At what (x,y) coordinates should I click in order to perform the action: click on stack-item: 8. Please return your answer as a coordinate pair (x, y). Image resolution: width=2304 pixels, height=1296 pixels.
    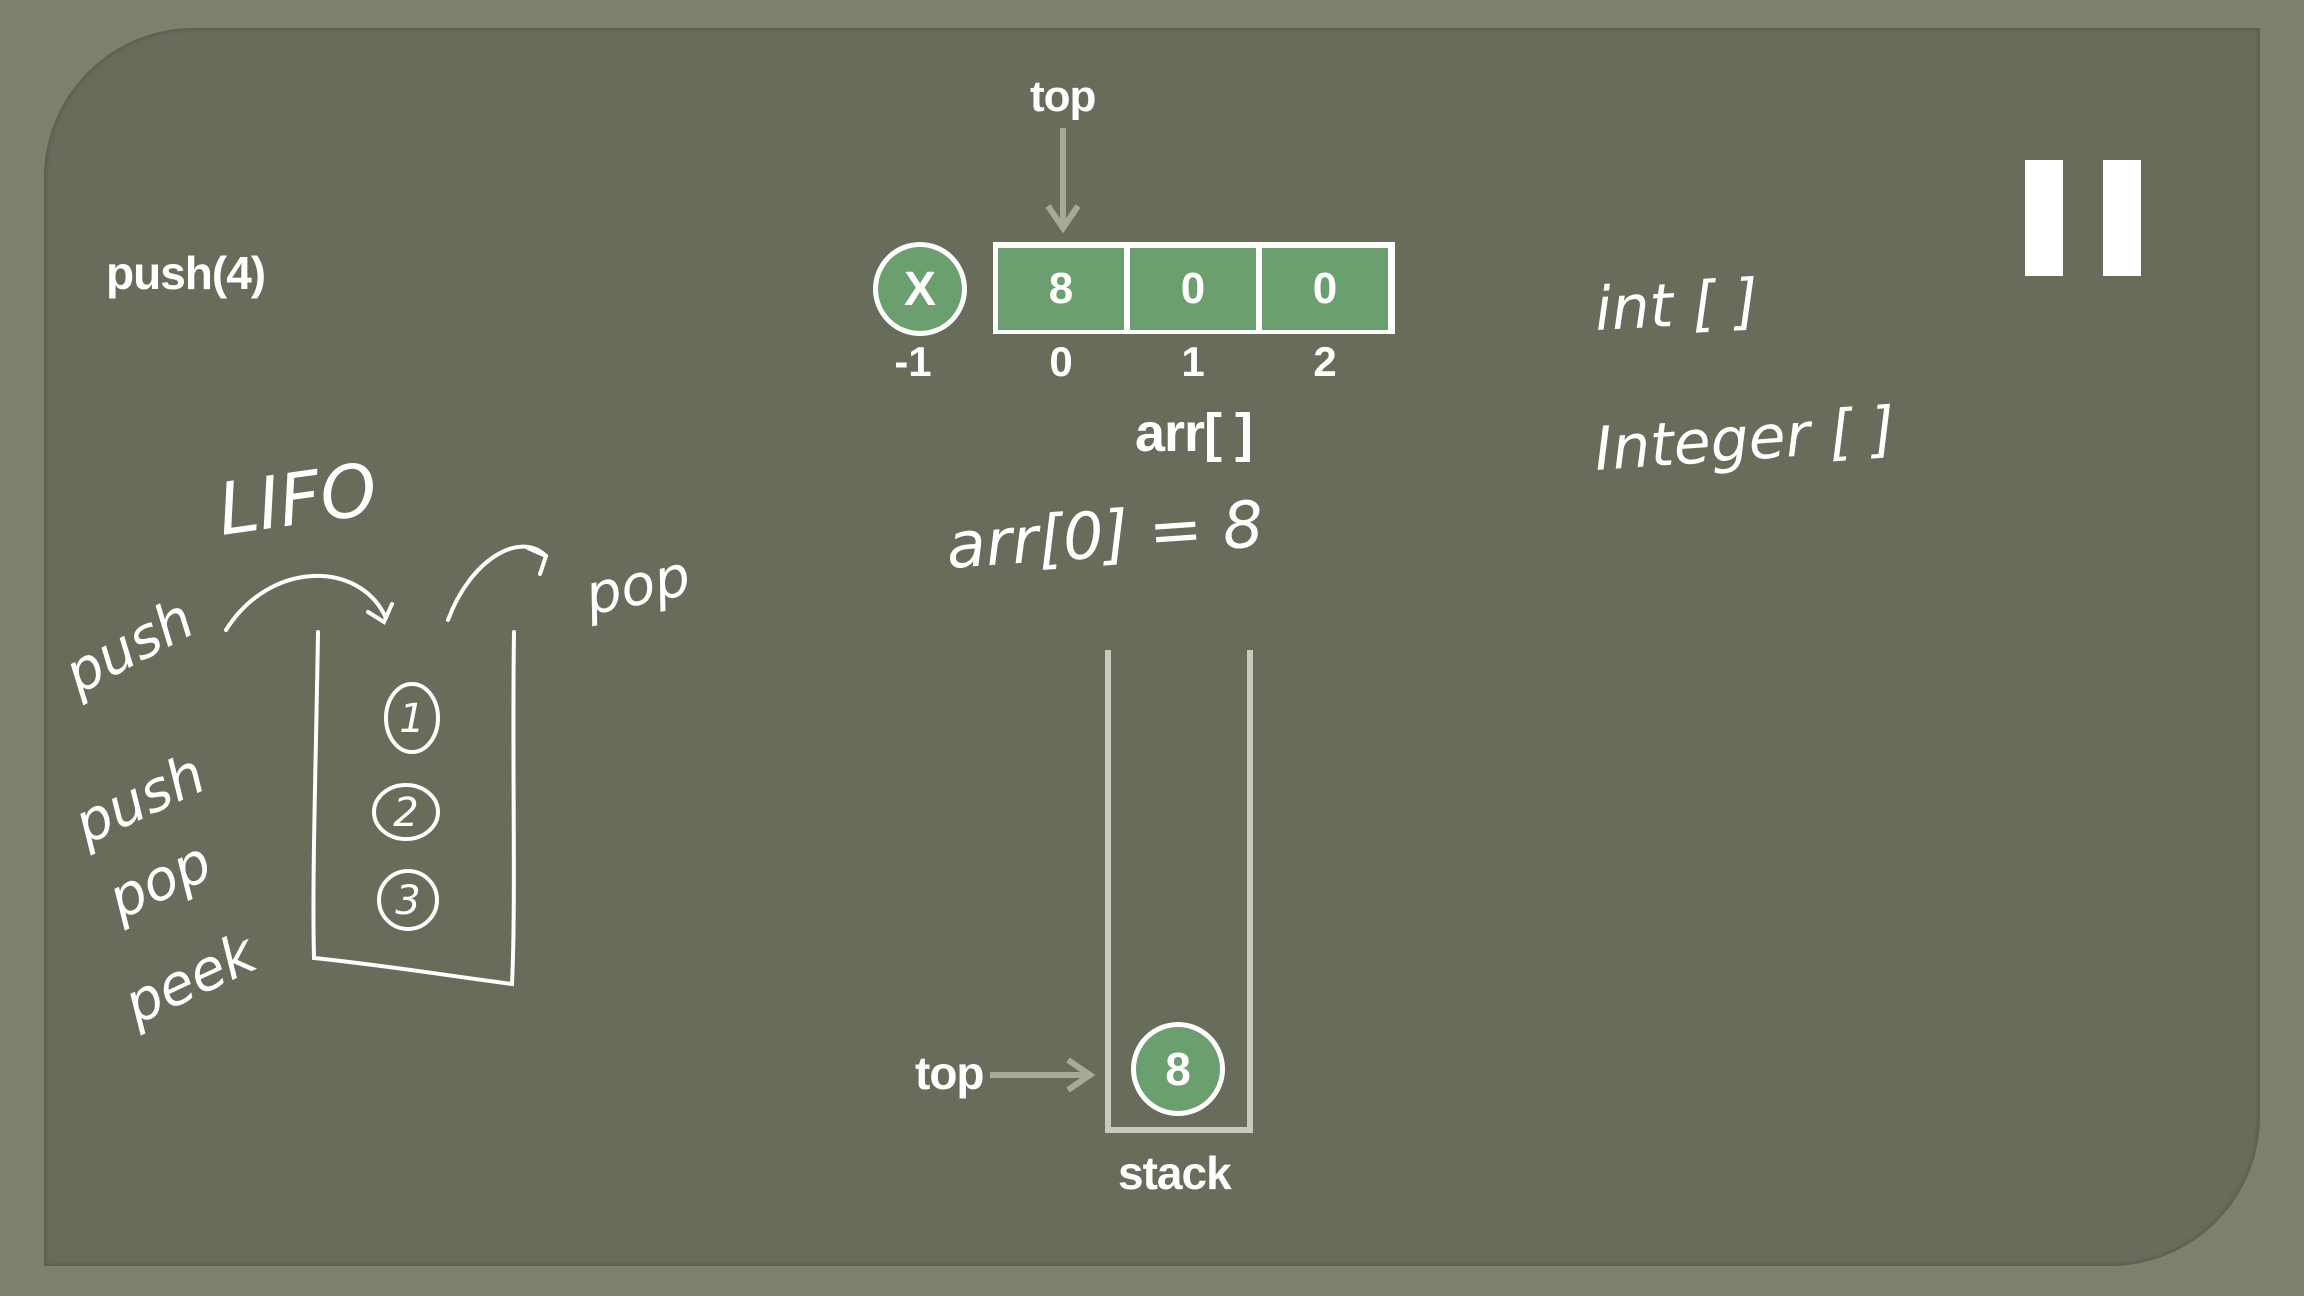
    Looking at the image, I should click on (1178, 1069).